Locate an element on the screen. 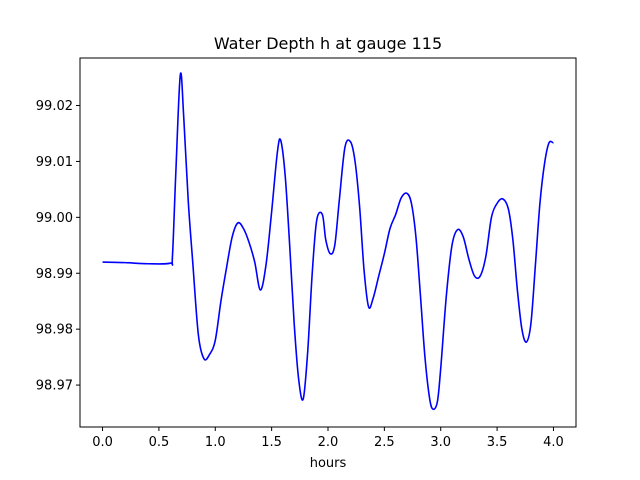  y-tick-label: 98.97 is located at coordinates (54, 386).